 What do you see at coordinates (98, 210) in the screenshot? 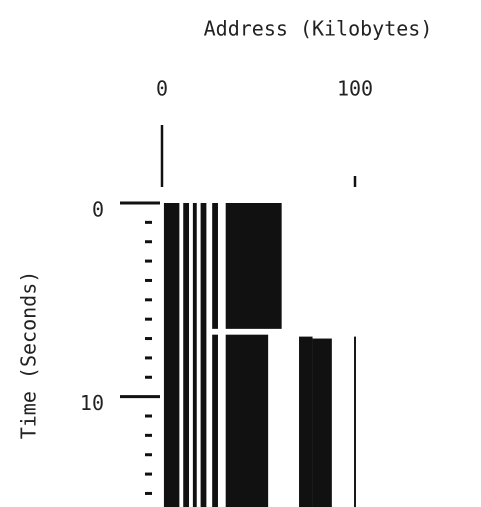
I see `y-tick-label: 0` at bounding box center [98, 210].